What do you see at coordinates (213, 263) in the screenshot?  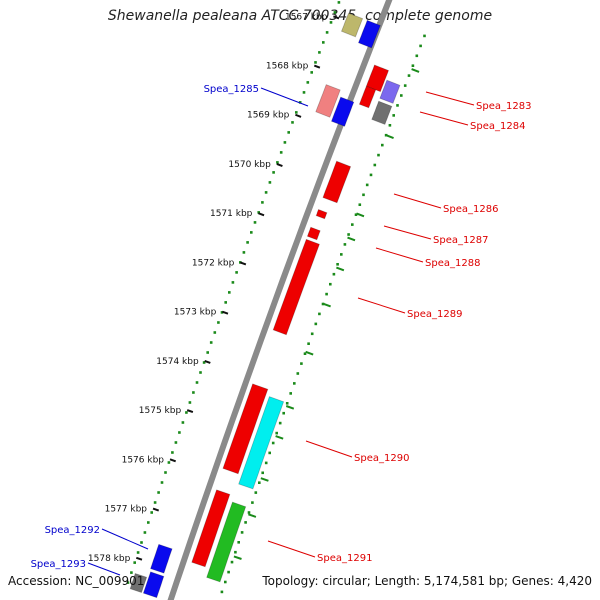 I see `kbp-label: 1572 kbp` at bounding box center [213, 263].